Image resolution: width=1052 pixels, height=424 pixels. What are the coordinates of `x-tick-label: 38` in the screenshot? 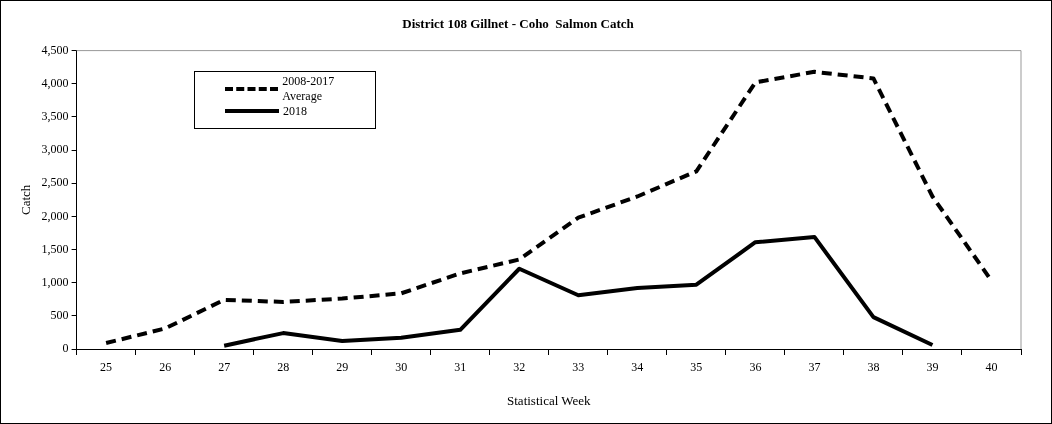 It's located at (873, 367).